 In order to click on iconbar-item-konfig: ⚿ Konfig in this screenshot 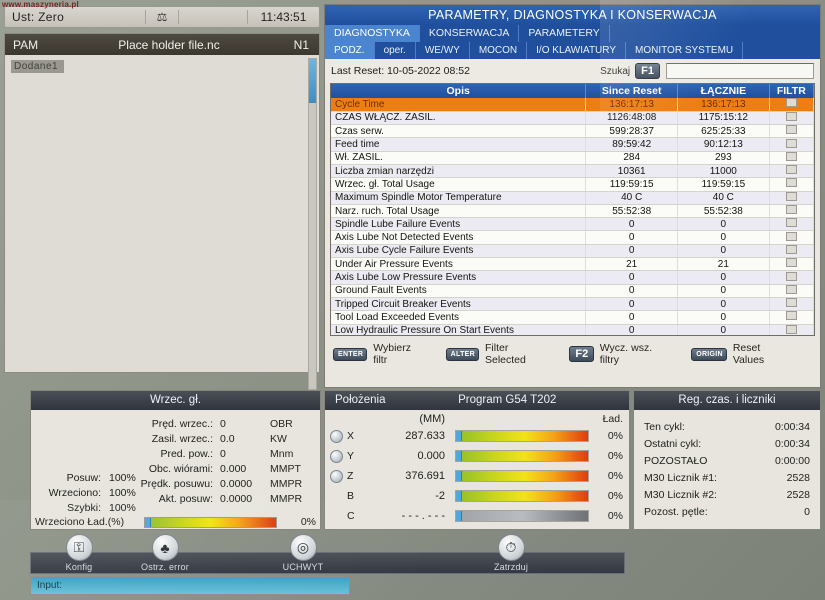, I will do `click(79, 553)`.